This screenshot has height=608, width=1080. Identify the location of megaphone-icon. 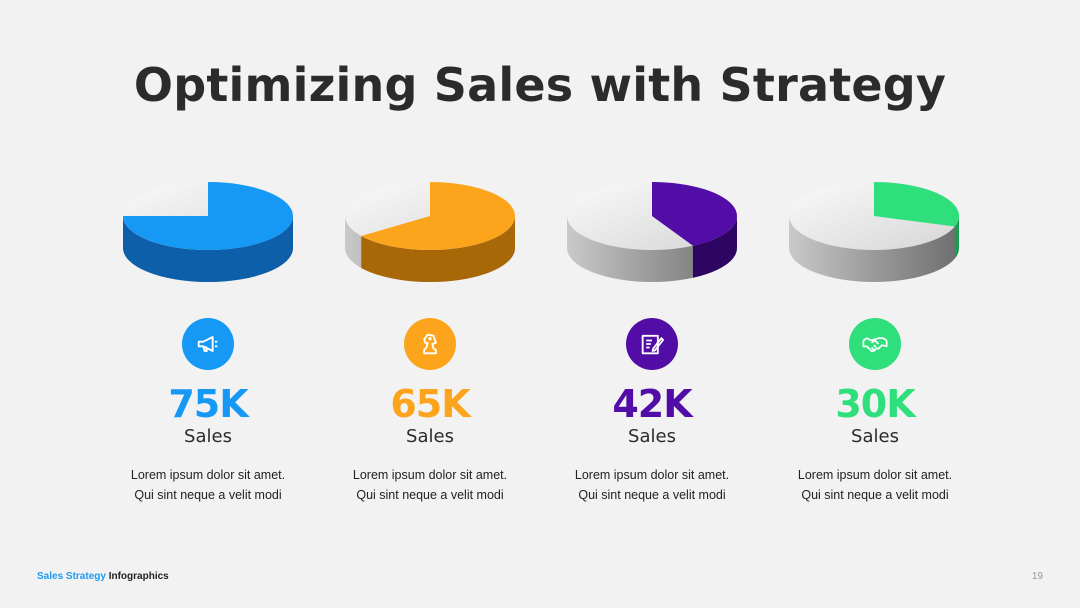
(208, 344).